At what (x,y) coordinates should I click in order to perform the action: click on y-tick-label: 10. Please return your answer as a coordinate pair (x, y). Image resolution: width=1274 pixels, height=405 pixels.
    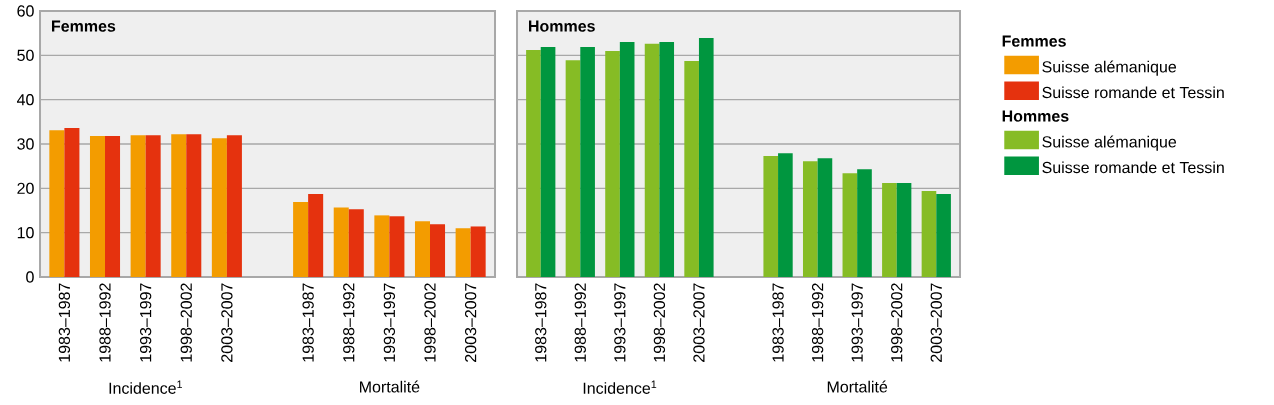
    Looking at the image, I should click on (25, 233).